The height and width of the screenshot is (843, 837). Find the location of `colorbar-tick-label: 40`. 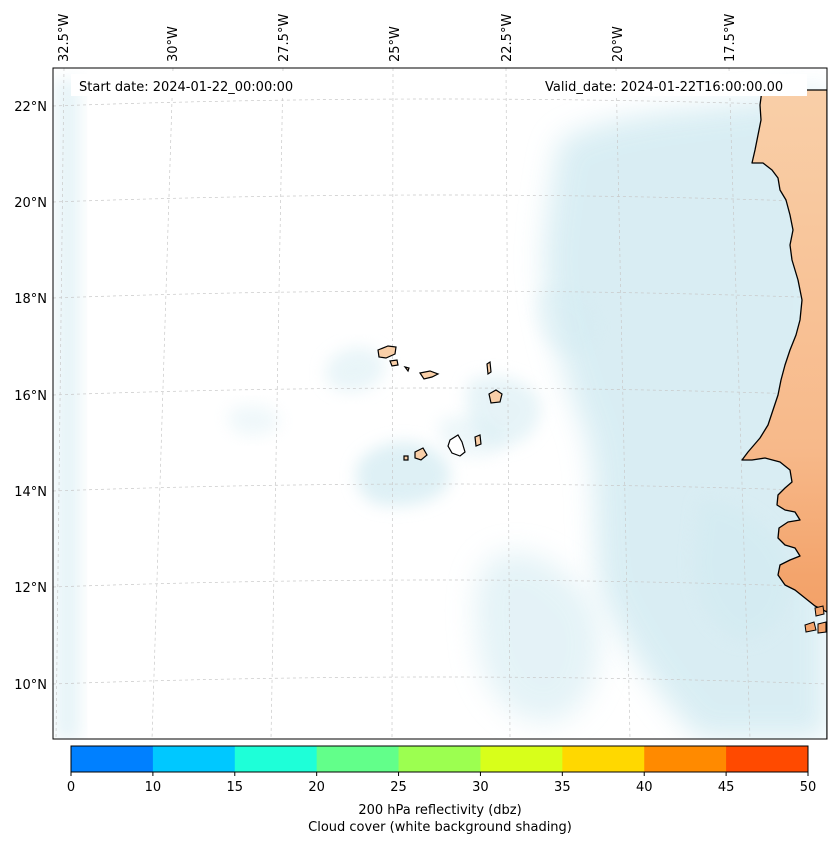

colorbar-tick-label: 40 is located at coordinates (644, 787).